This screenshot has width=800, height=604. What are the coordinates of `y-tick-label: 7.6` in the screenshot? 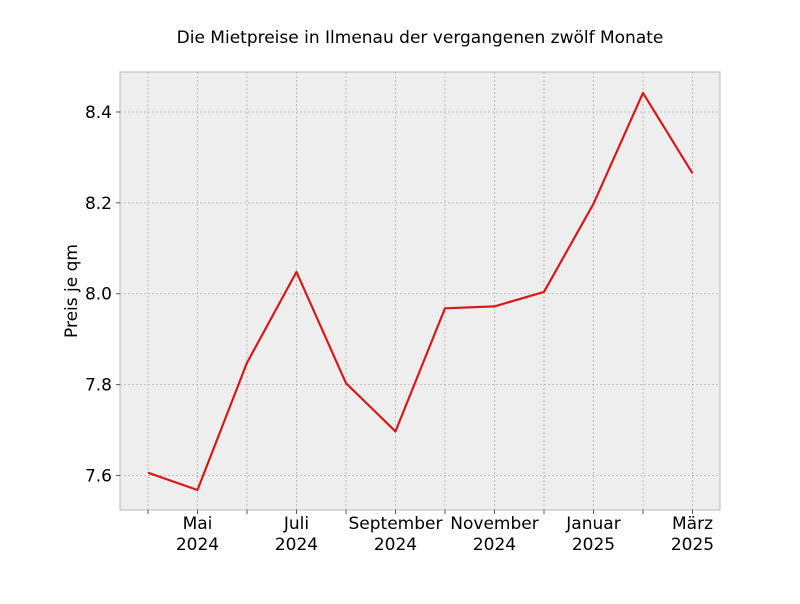 It's located at (98, 476).